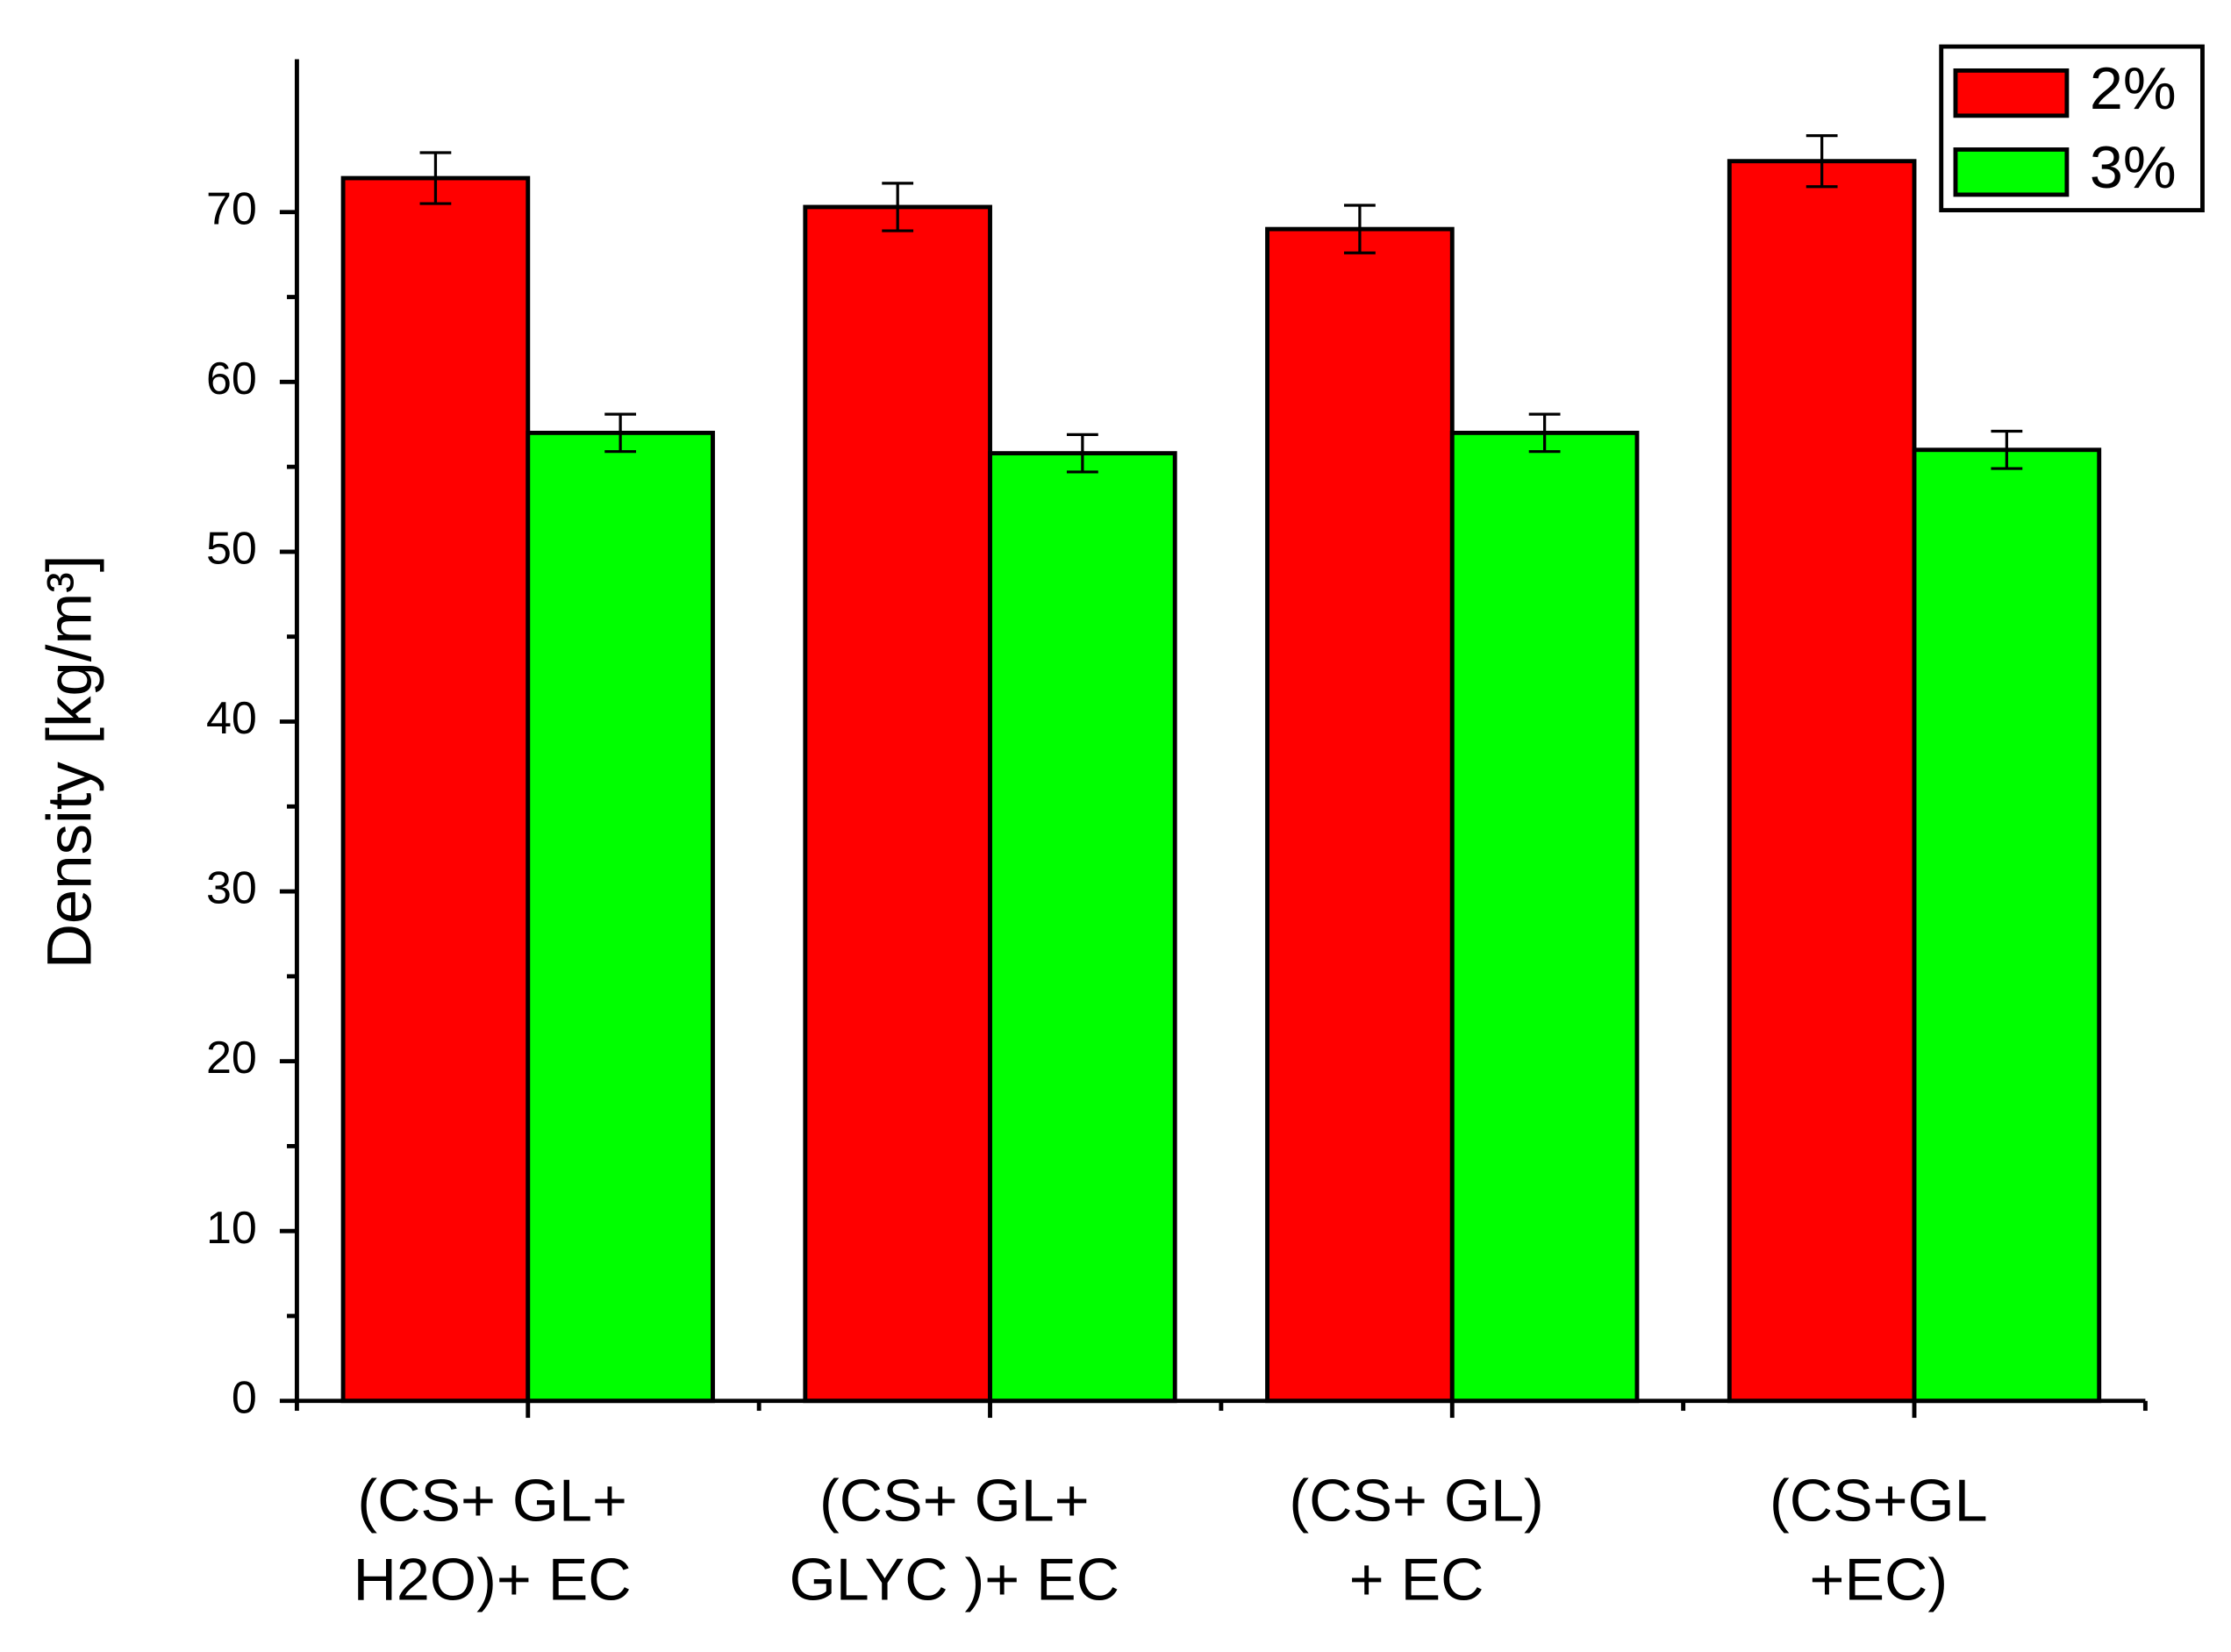 Image resolution: width=2231 pixels, height=1652 pixels. What do you see at coordinates (955, 1581) in the screenshot?
I see `x-tick-label: GLYC )+ EC` at bounding box center [955, 1581].